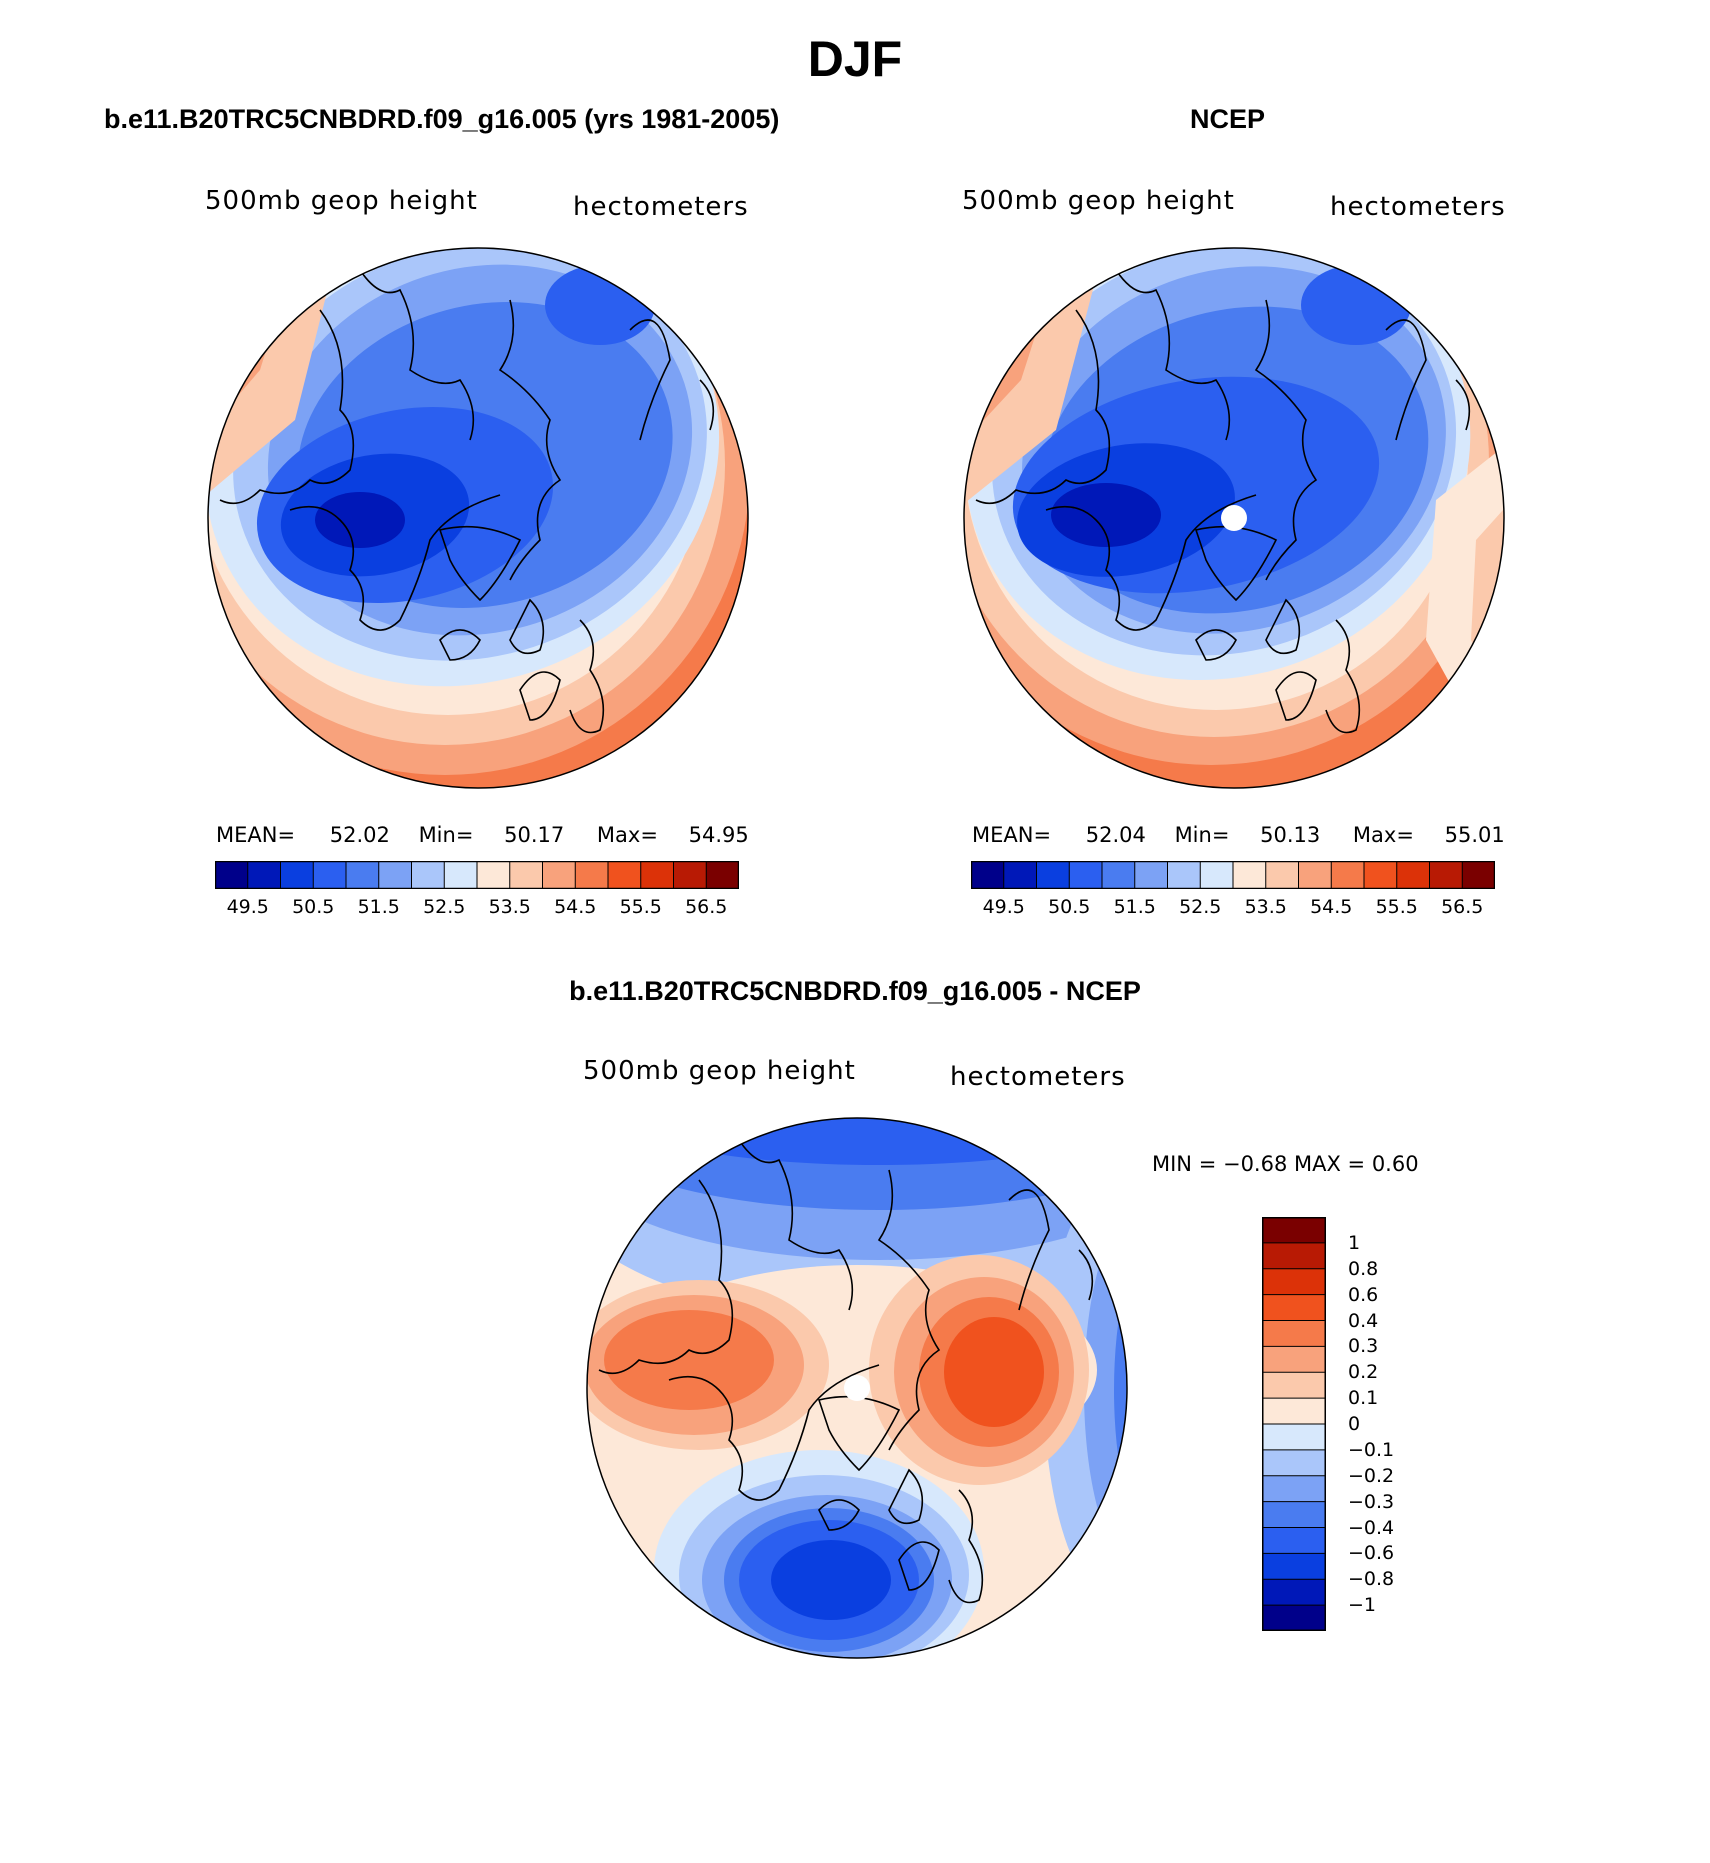 The image size is (1710, 1863). What do you see at coordinates (1371, 1449) in the screenshot?
I see `colorbar-tick-label: −0.1` at bounding box center [1371, 1449].